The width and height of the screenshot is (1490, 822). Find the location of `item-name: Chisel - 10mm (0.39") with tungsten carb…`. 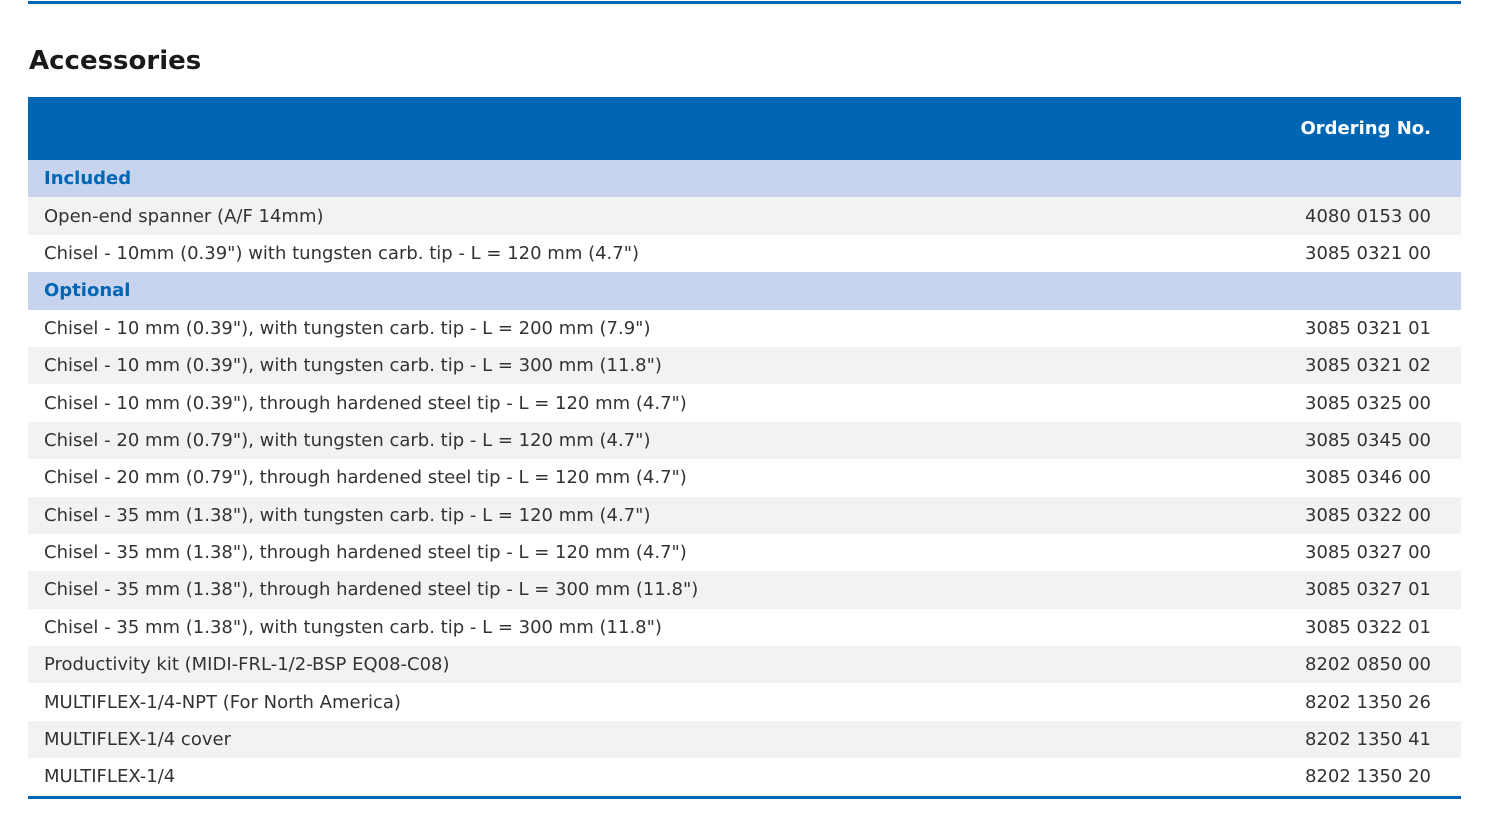

item-name: Chisel - 10mm (0.39") with tungsten carb… is located at coordinates (342, 253).